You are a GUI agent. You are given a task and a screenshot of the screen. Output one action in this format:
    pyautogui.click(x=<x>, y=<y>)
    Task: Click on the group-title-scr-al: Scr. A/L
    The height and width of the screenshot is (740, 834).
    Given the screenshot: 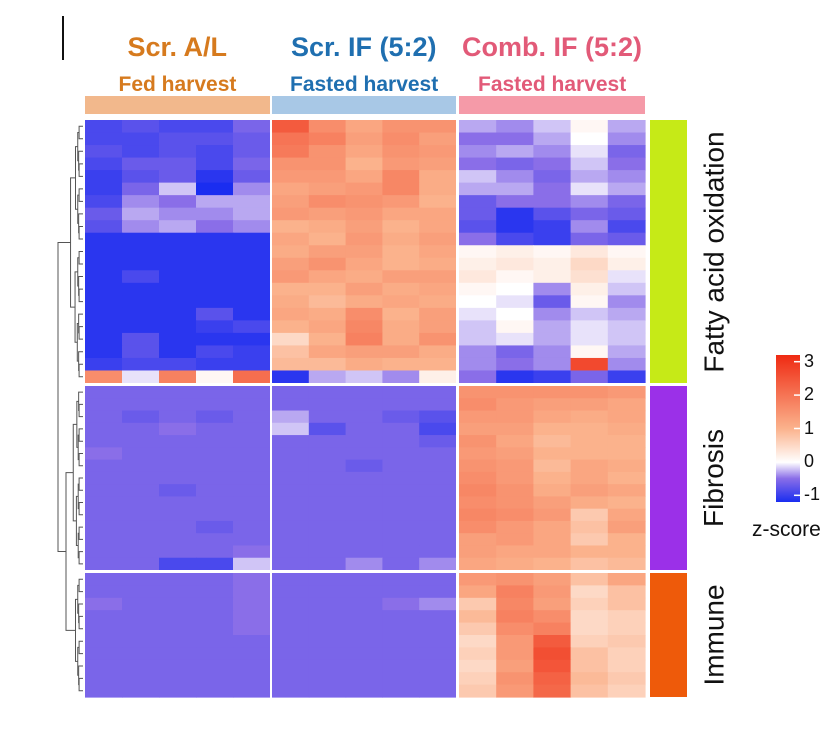 What is the action you would take?
    pyautogui.click(x=177, y=47)
    